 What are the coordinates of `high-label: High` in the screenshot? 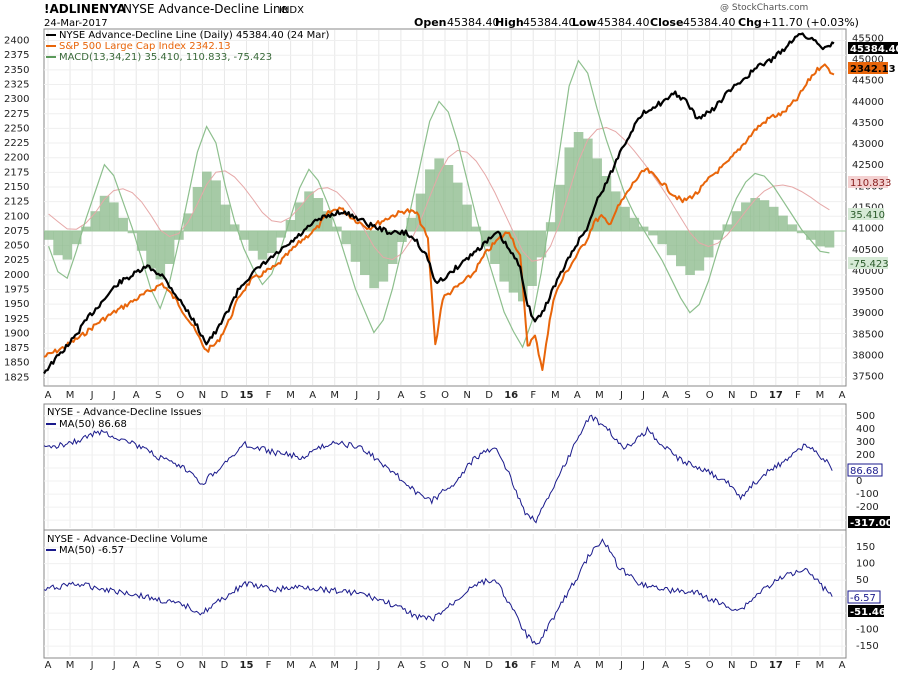 It's located at (509, 22).